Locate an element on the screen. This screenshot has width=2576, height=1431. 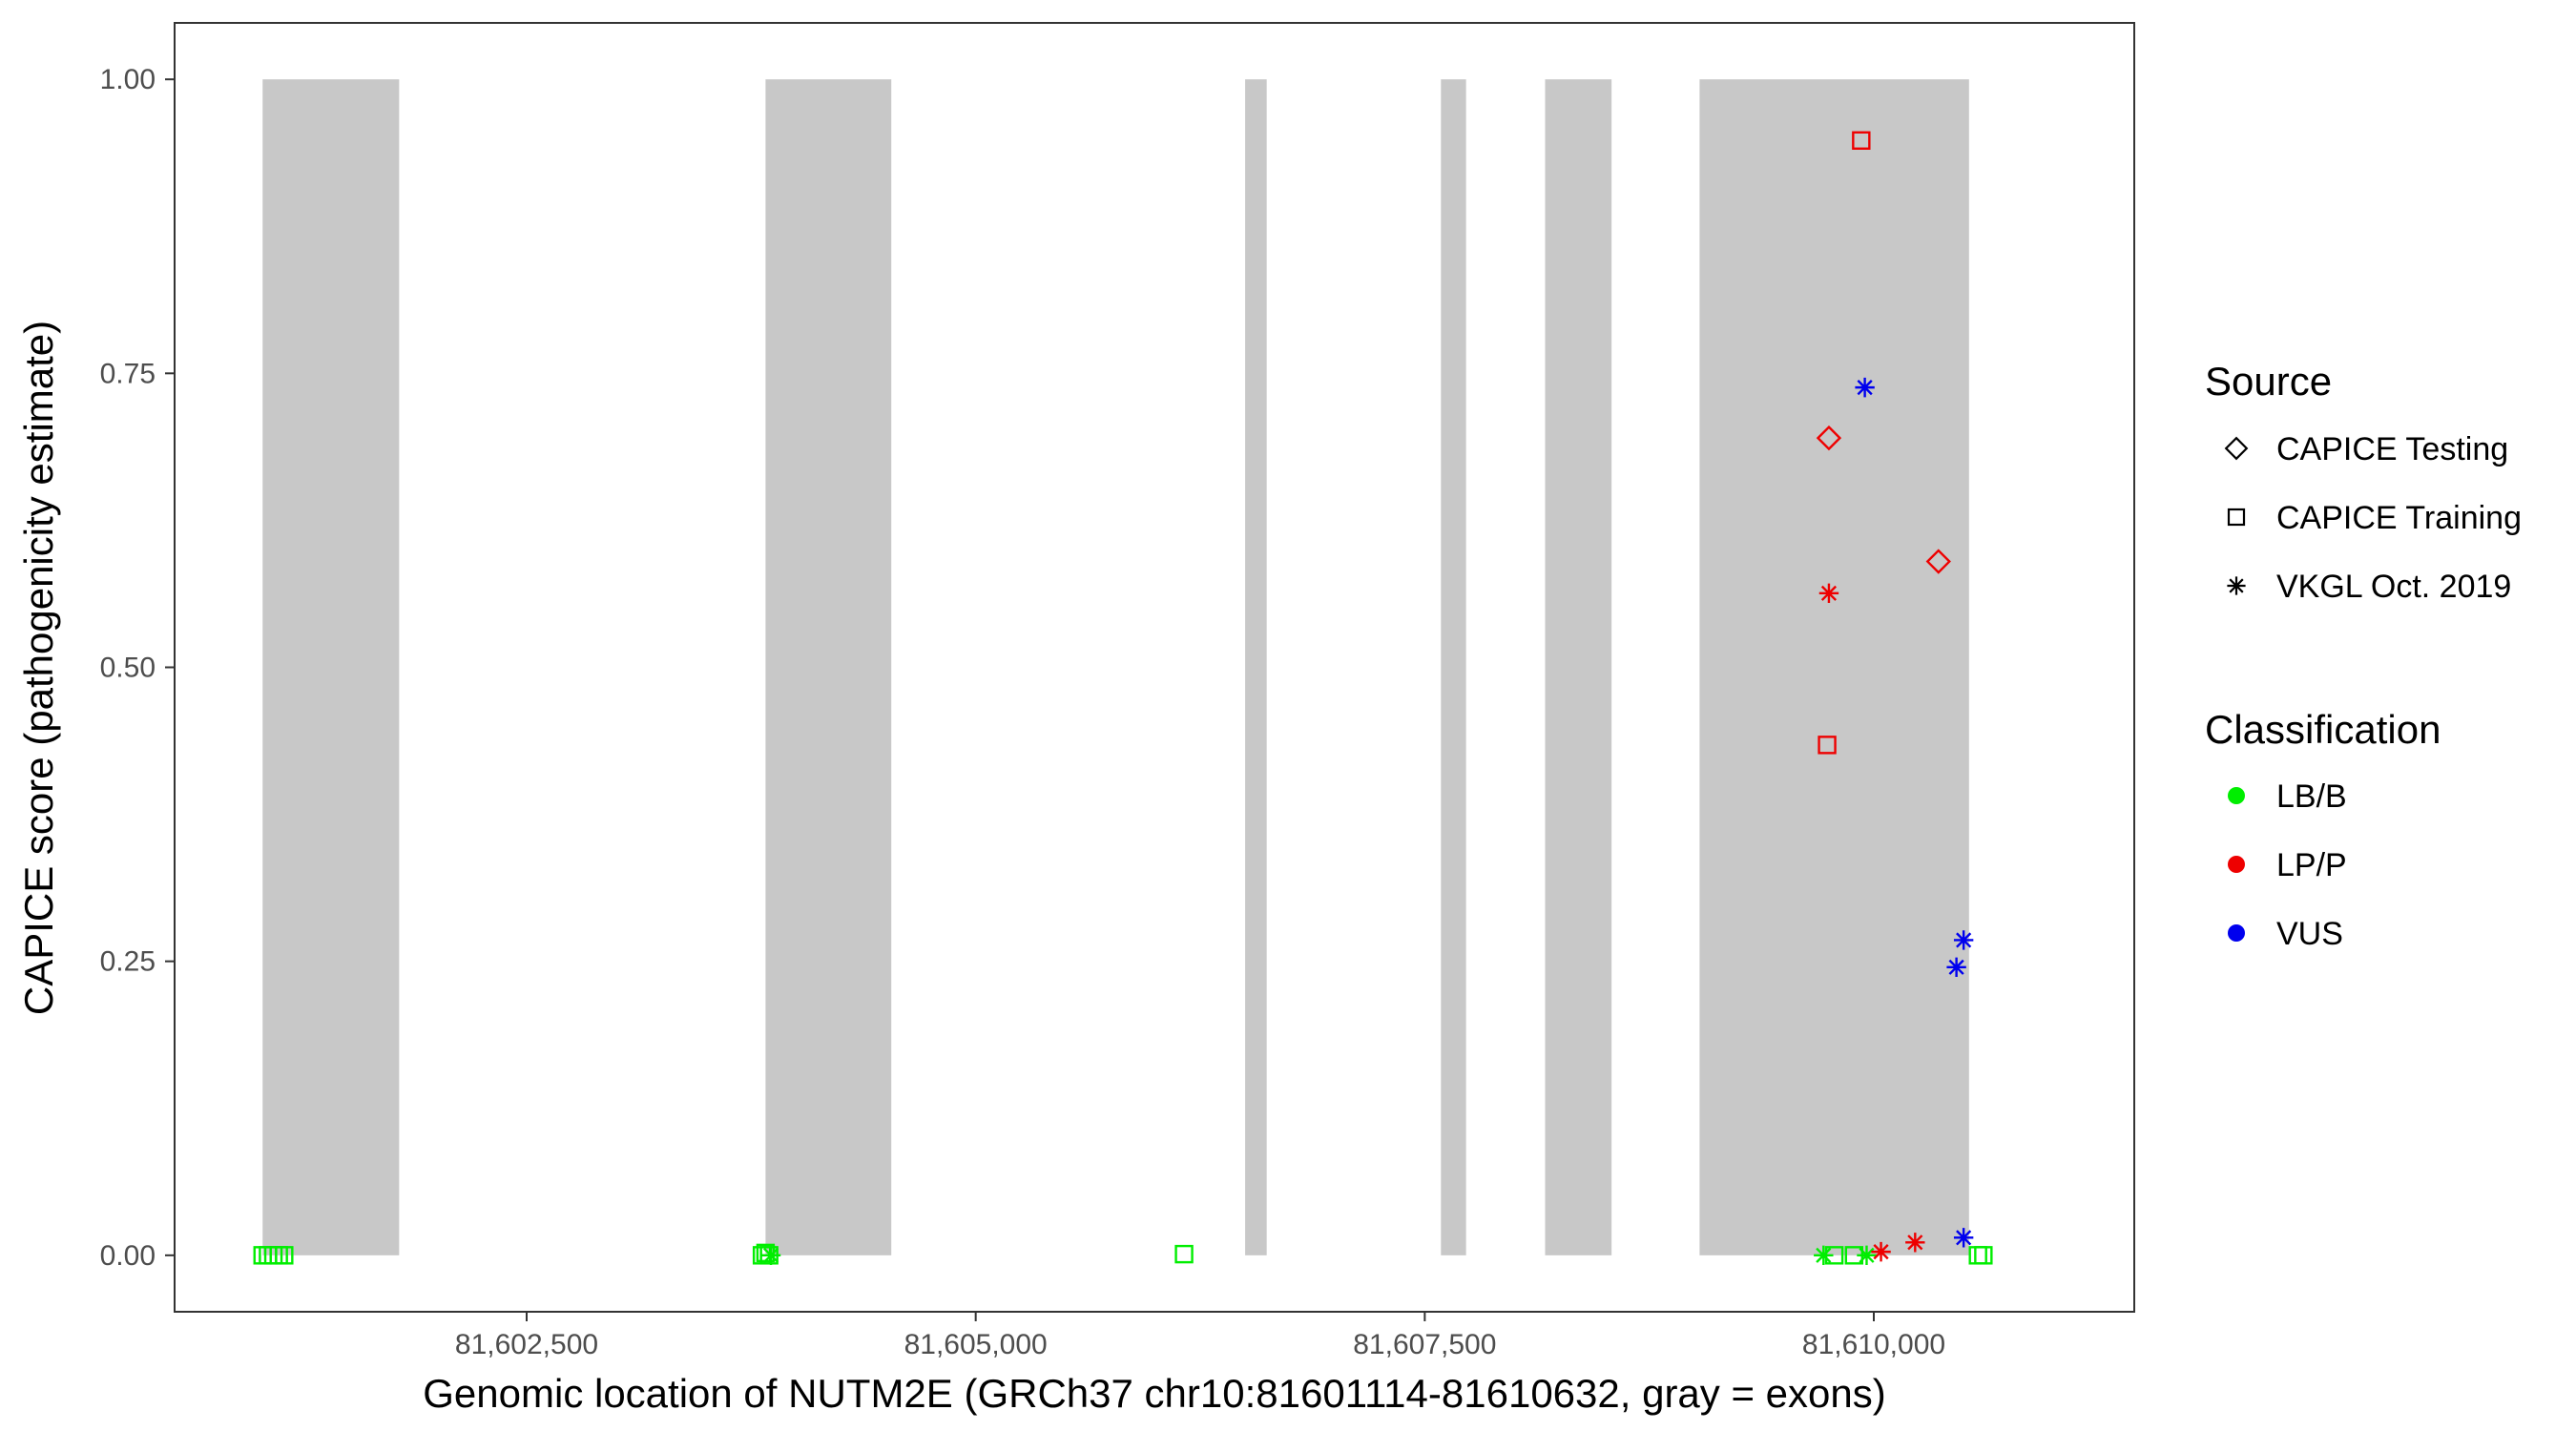
legend-key-asterisk is located at coordinates (2236, 585).